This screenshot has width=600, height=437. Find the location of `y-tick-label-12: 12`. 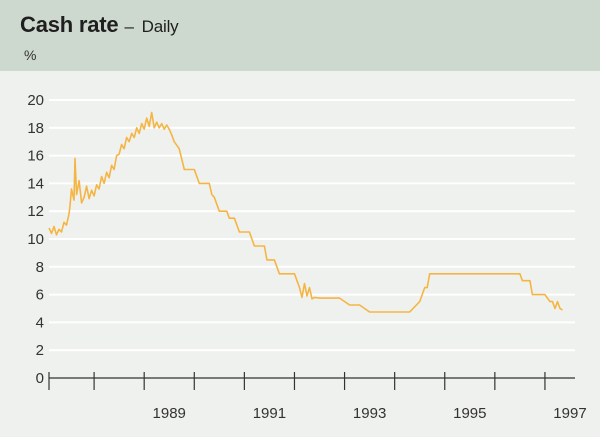

y-tick-label-12: 12 is located at coordinates (35, 211).